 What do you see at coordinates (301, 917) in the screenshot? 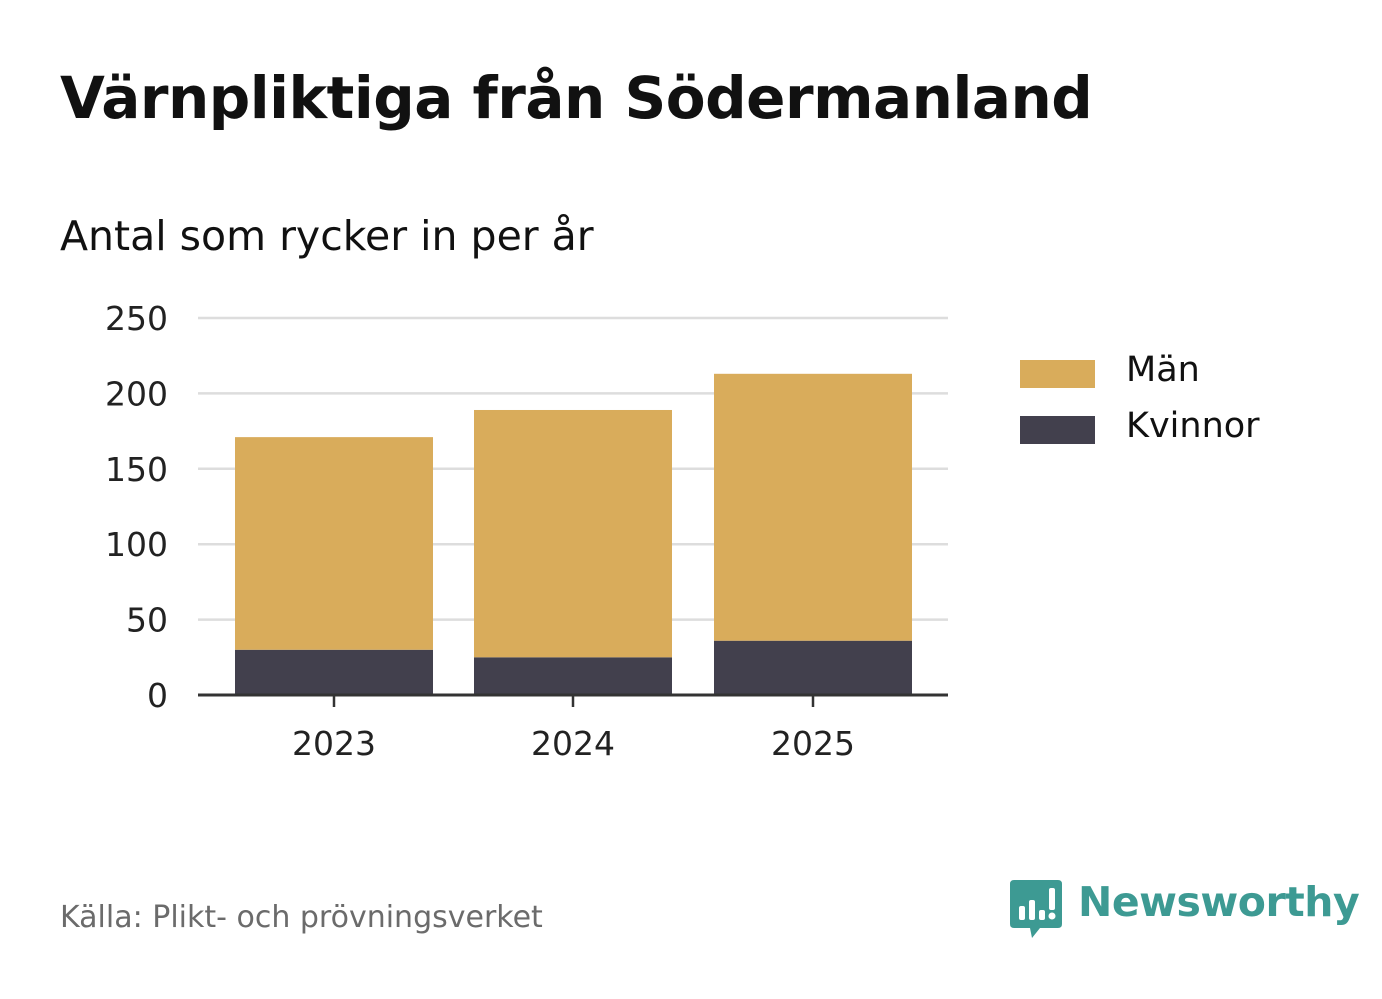
I see `source-note: Källa: Plikt- och prövningsverket` at bounding box center [301, 917].